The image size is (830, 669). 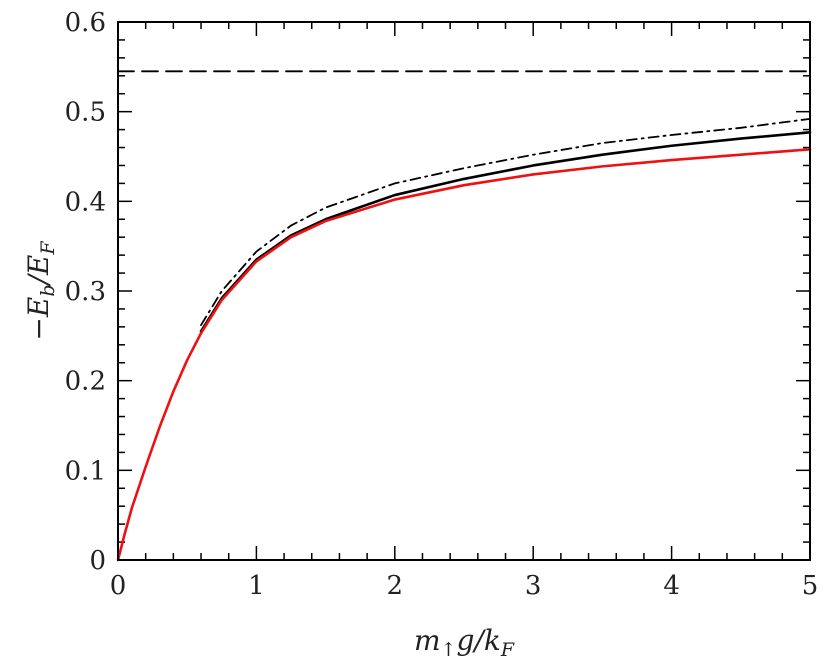 I want to click on y-tick-label: 0.4, so click(x=85, y=202).